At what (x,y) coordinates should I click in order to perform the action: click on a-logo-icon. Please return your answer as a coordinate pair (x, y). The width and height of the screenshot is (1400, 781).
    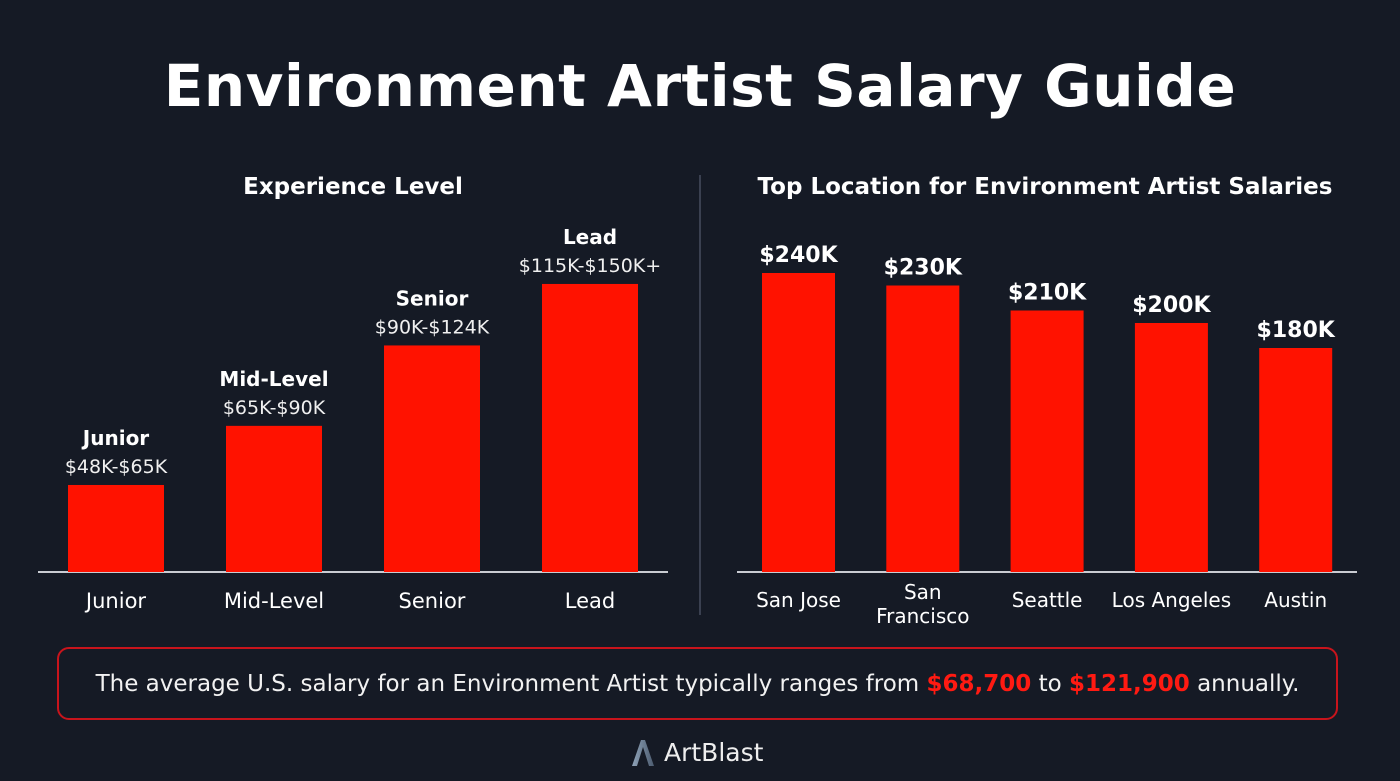
    Looking at the image, I should click on (643, 752).